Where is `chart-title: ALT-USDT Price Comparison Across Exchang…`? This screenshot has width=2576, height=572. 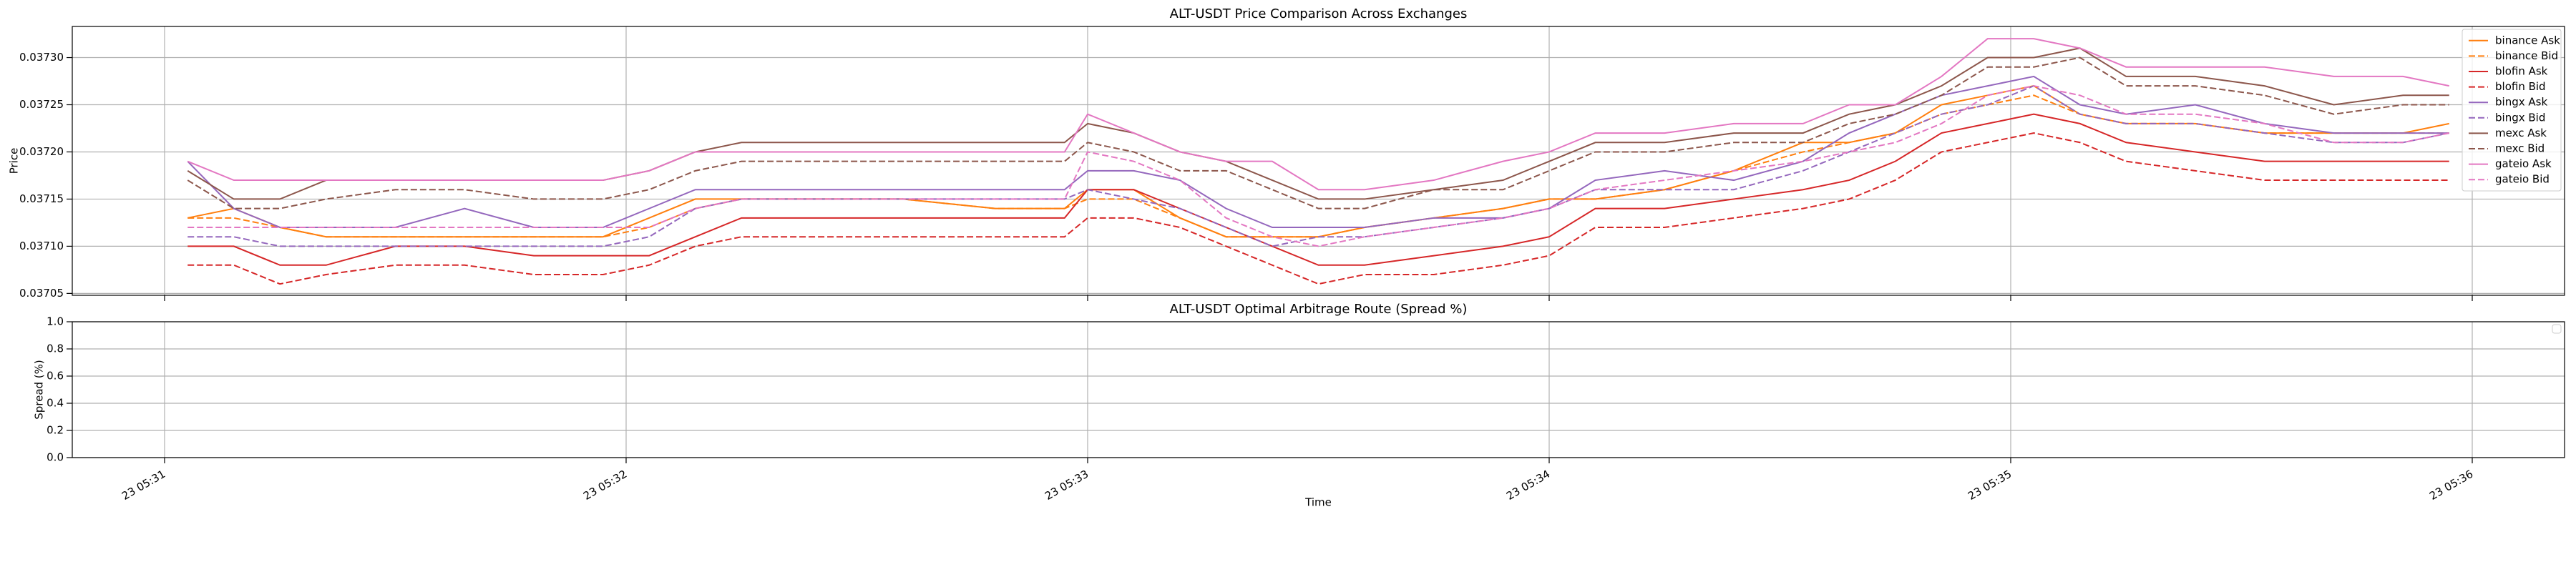 chart-title: ALT-USDT Price Comparison Across Exchang… is located at coordinates (1319, 13).